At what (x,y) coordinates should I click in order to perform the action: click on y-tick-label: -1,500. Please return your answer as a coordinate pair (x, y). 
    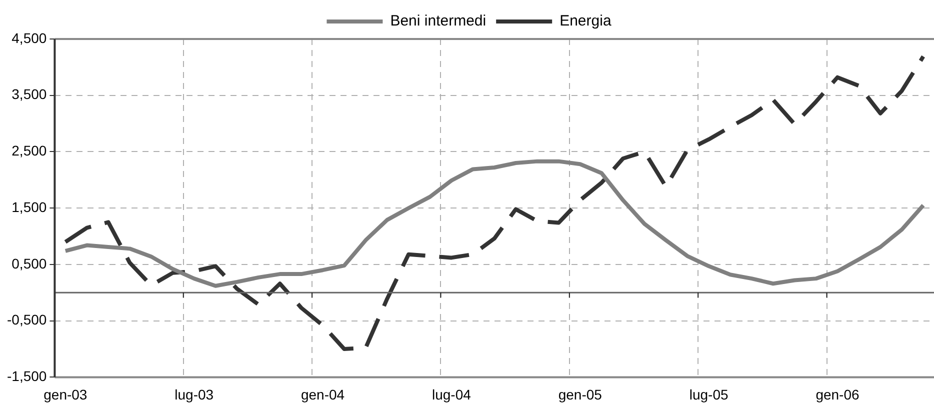
    Looking at the image, I should click on (26, 376).